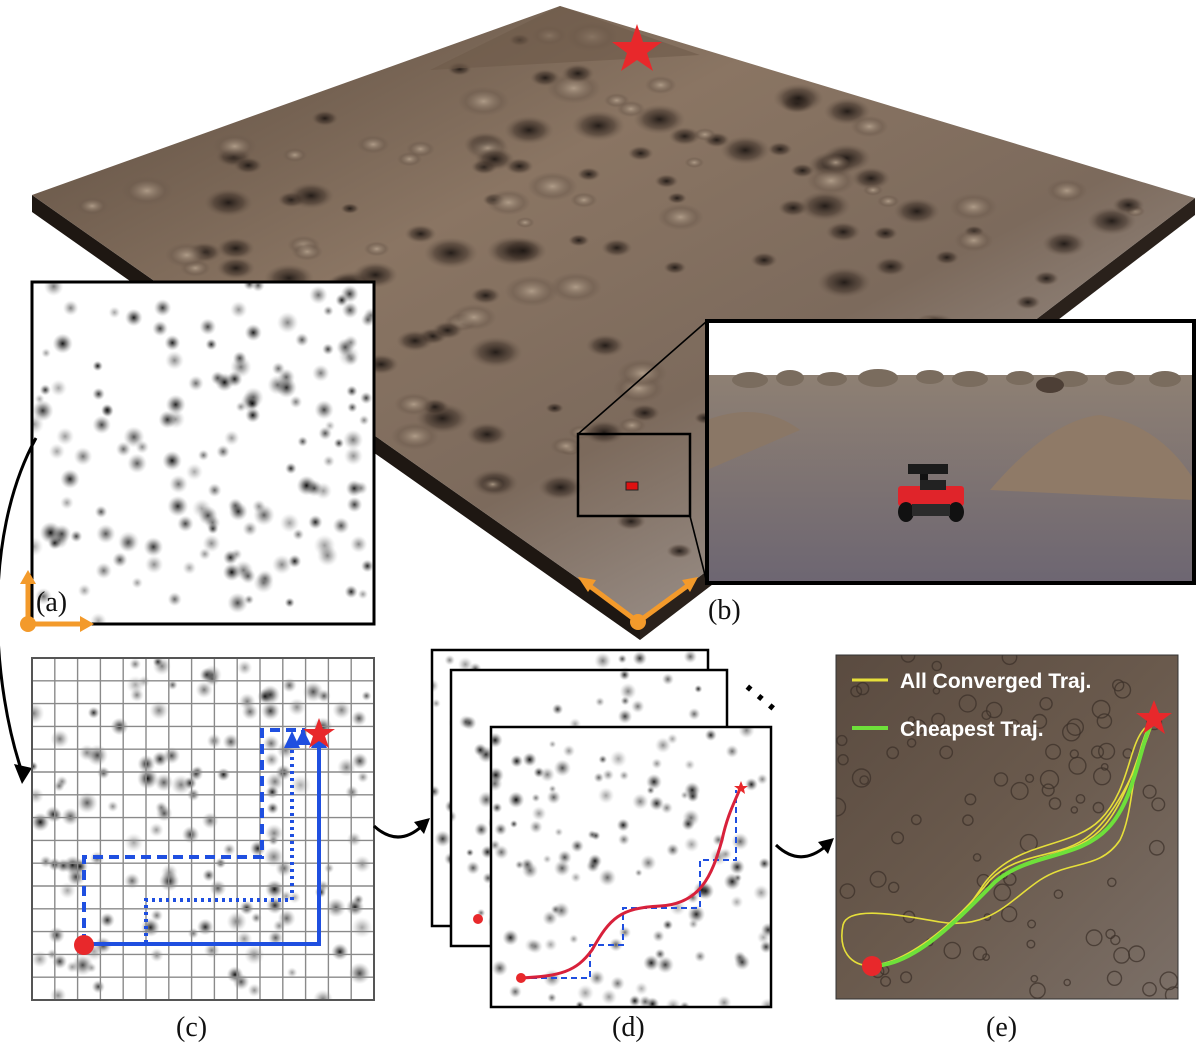  Describe the element at coordinates (628, 1027) in the screenshot. I see `label-d: (d)` at that location.